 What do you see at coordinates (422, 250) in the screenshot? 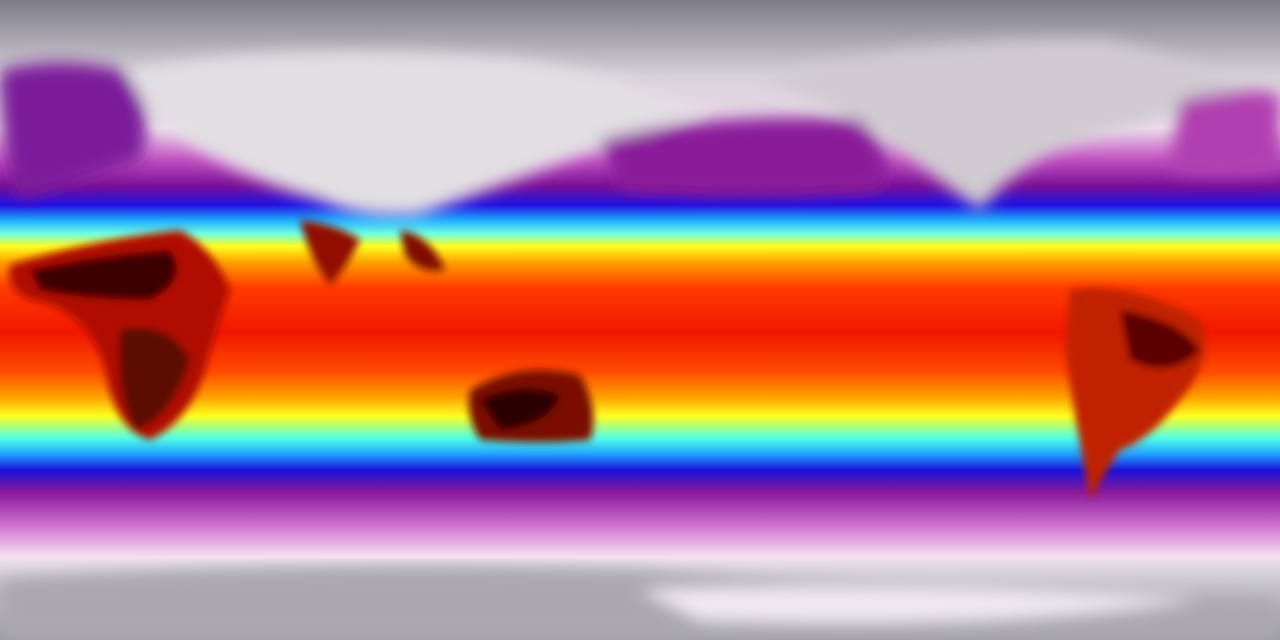
I see `southeast-asia` at bounding box center [422, 250].